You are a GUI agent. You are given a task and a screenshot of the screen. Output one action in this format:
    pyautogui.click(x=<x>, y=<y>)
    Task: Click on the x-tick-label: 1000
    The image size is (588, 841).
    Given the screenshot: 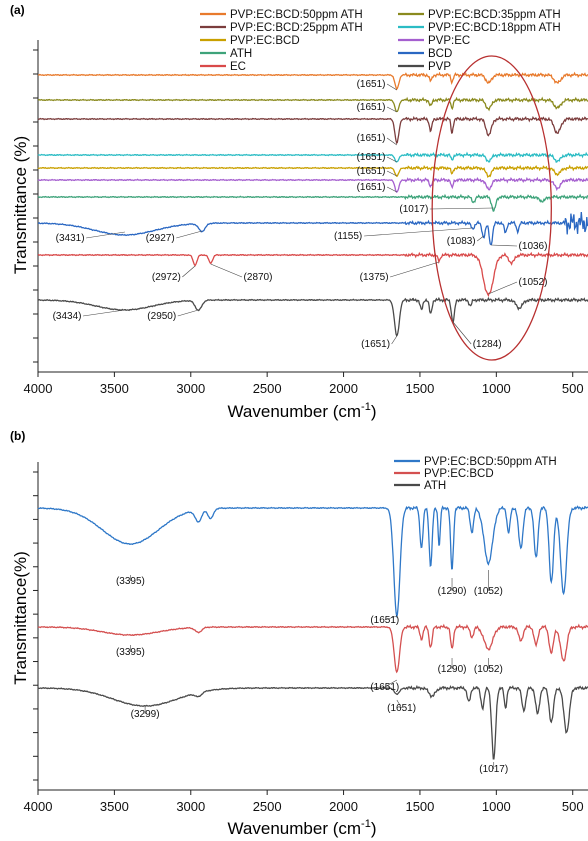 What is the action you would take?
    pyautogui.click(x=496, y=388)
    